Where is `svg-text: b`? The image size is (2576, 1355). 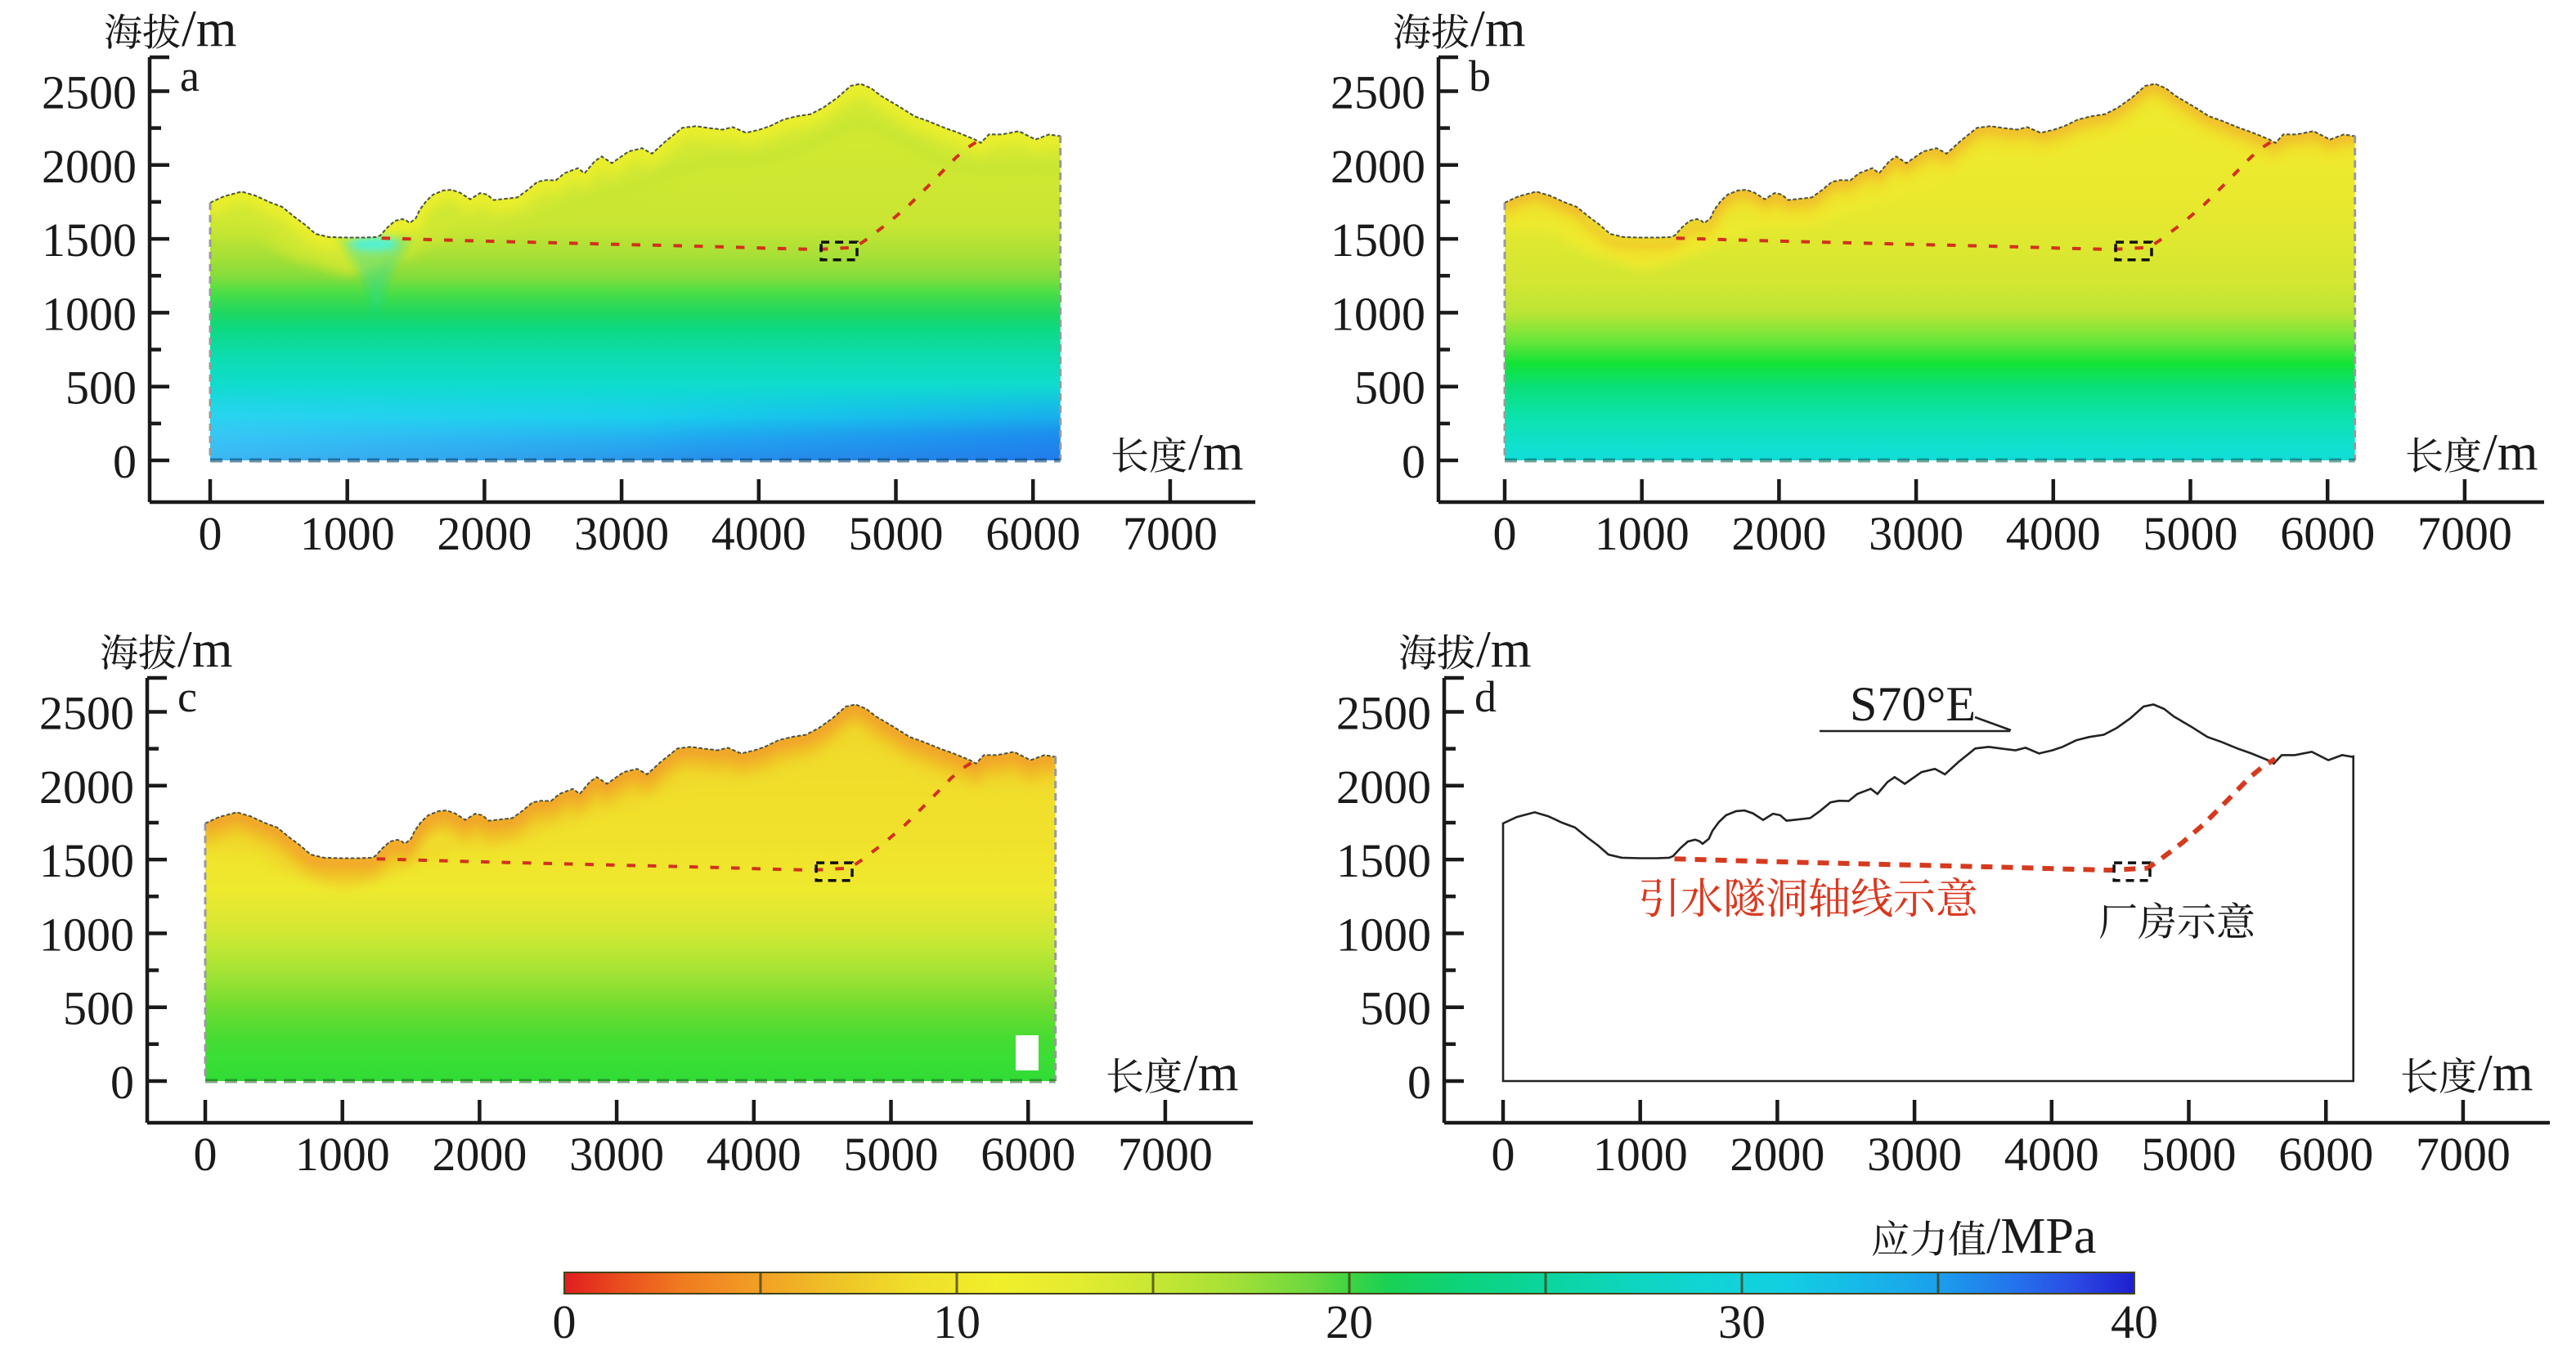
svg-text: b is located at coordinates (1480, 76).